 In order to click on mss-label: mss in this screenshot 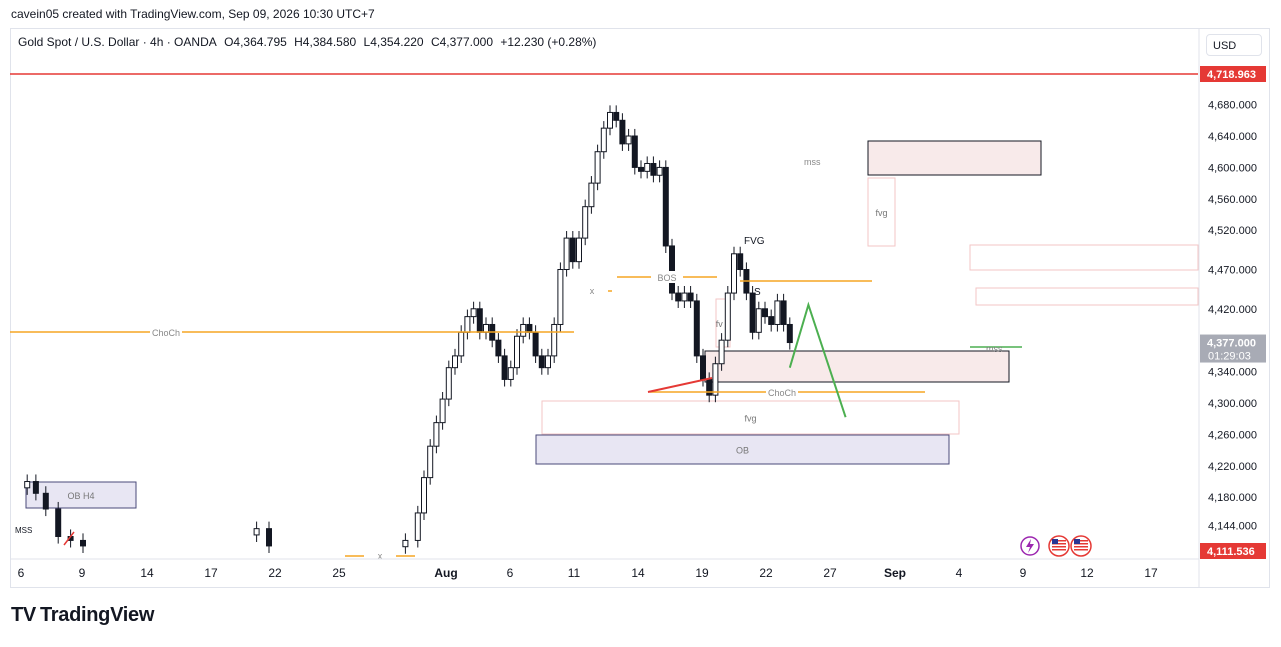, I will do `click(812, 162)`.